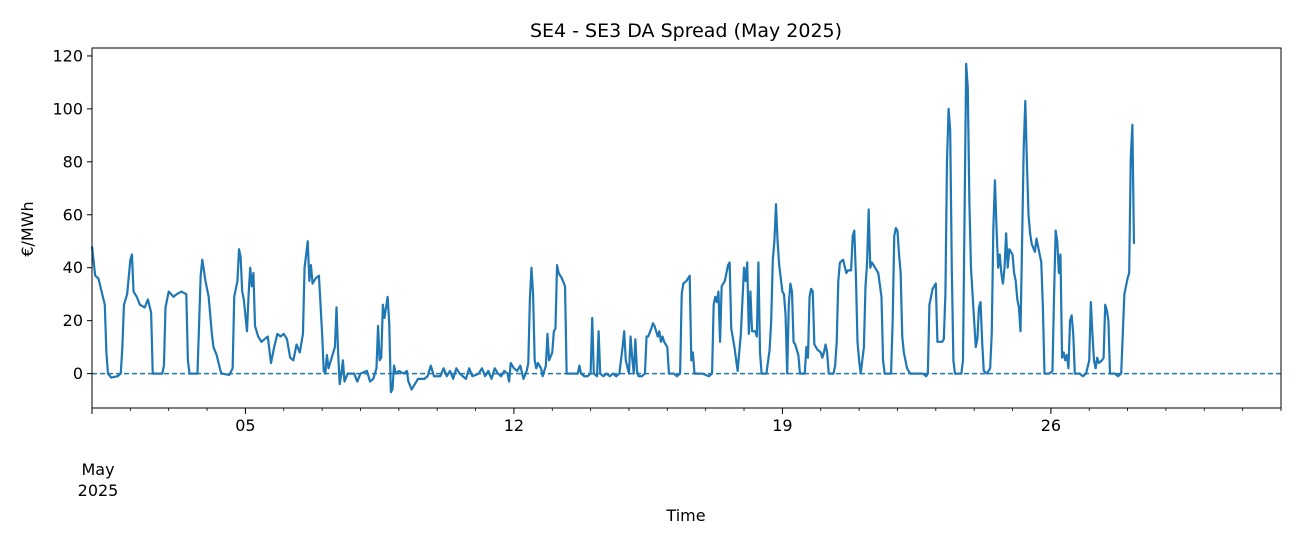  What do you see at coordinates (73, 214) in the screenshot?
I see `y-tick-label: 60` at bounding box center [73, 214].